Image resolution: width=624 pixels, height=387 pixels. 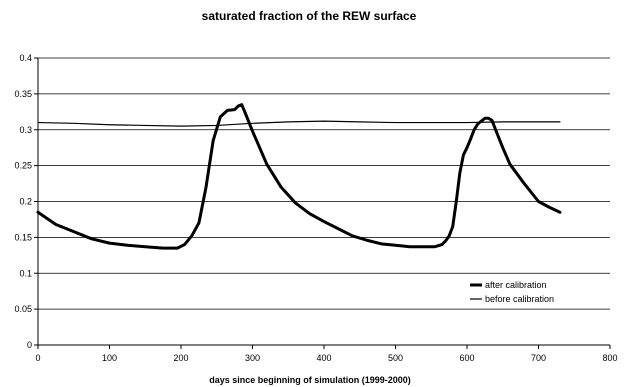 What do you see at coordinates (299, 123) in the screenshot?
I see `series-line-before-calibration` at bounding box center [299, 123].